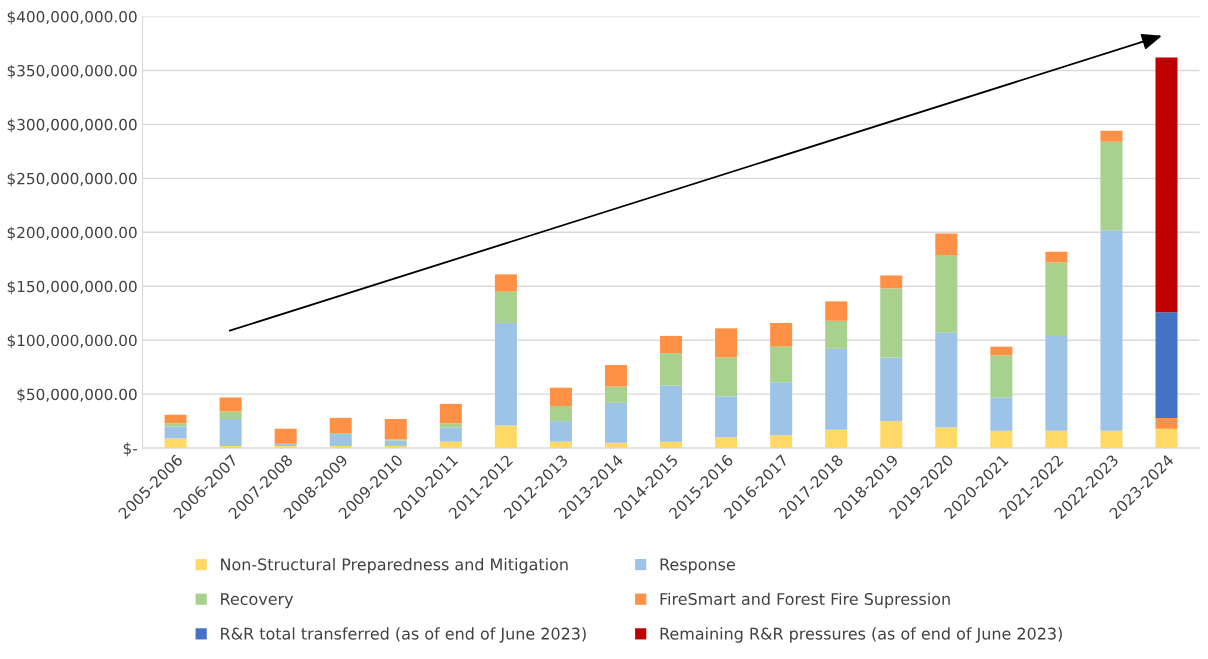  Describe the element at coordinates (72, 233) in the screenshot. I see `y-tick-label: $200,000,000.00` at that location.